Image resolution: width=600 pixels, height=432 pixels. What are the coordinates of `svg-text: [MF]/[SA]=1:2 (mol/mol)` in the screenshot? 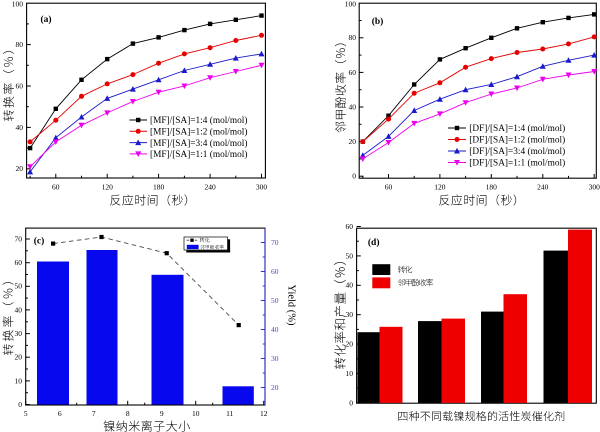 It's located at (198, 132).